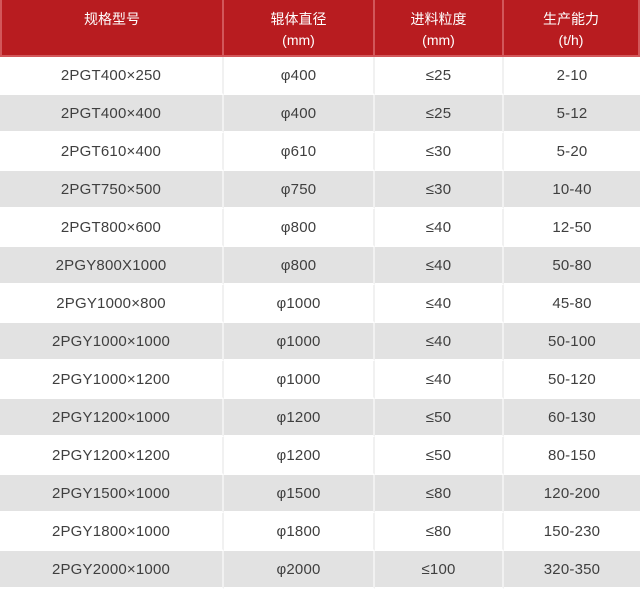 Image resolution: width=640 pixels, height=589 pixels. What do you see at coordinates (572, 494) in the screenshot?
I see `capacity-cell: 120-200` at bounding box center [572, 494].